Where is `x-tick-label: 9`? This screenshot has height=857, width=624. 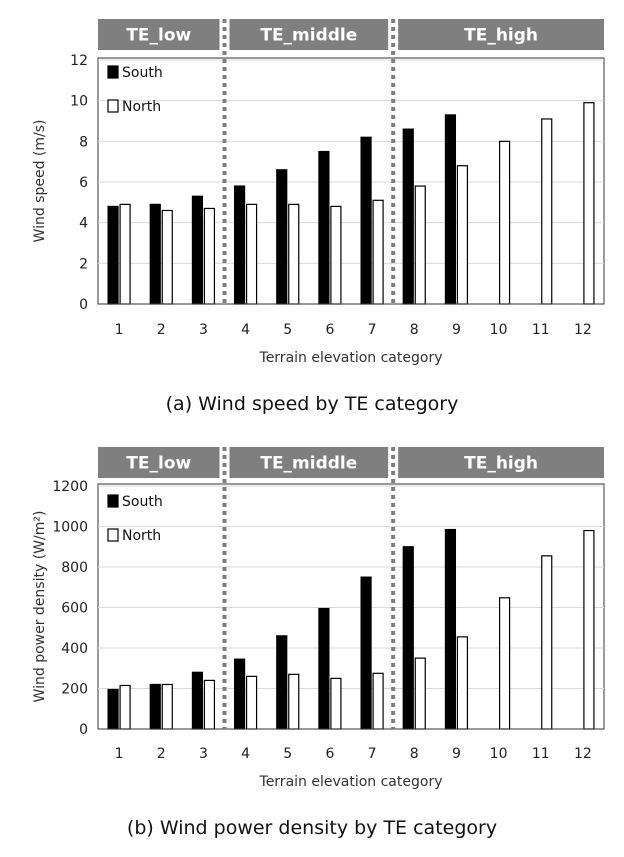 x-tick-label: 9 is located at coordinates (456, 754).